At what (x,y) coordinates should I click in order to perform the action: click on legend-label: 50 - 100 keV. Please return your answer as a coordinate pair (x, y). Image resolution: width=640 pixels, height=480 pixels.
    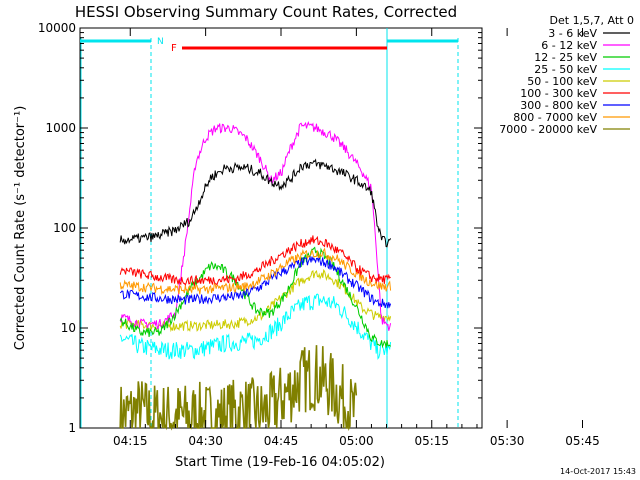
    Looking at the image, I should click on (562, 81).